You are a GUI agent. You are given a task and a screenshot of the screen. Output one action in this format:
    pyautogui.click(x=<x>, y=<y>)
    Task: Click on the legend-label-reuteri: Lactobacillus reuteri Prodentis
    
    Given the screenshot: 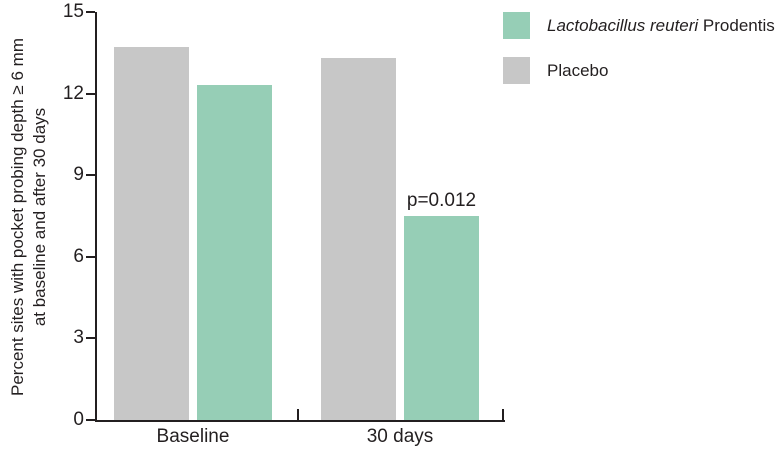 What is the action you would take?
    pyautogui.click(x=661, y=25)
    